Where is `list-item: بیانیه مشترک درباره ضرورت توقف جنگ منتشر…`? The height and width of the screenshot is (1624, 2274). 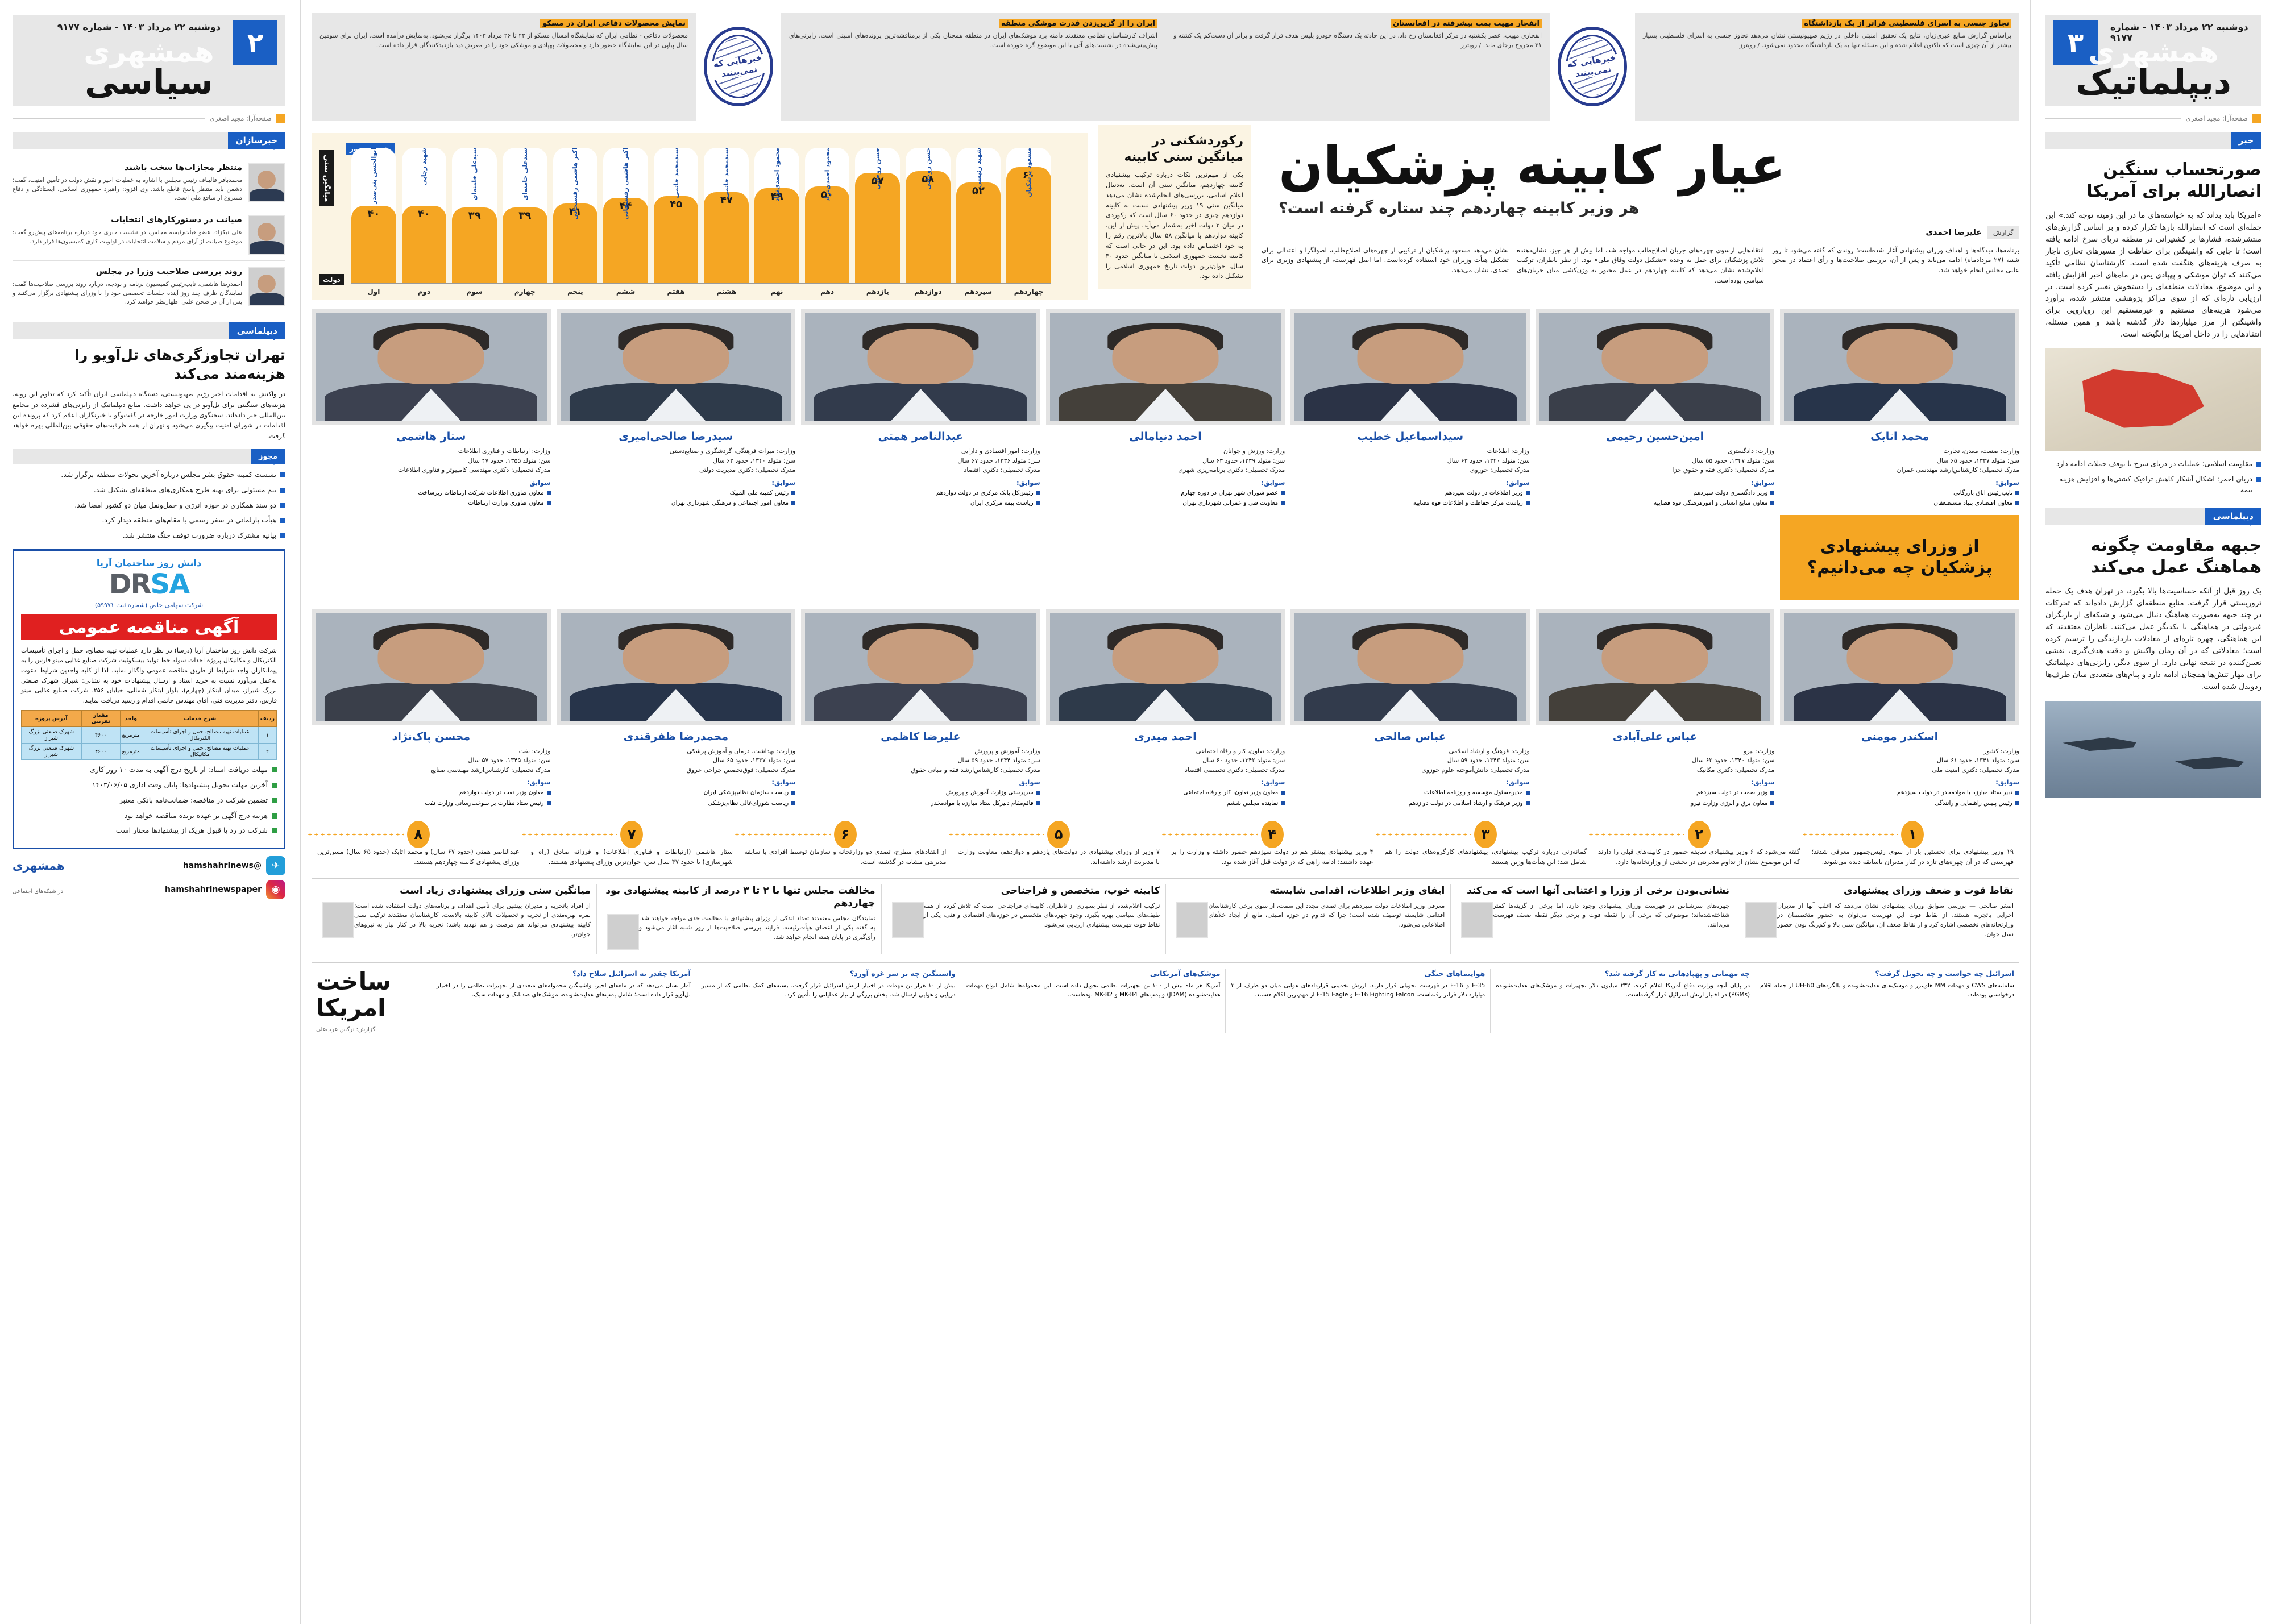
list-item: بیانیه مشترک درباره ضرورت توقف جنگ منتشر… is located at coordinates (149, 535).